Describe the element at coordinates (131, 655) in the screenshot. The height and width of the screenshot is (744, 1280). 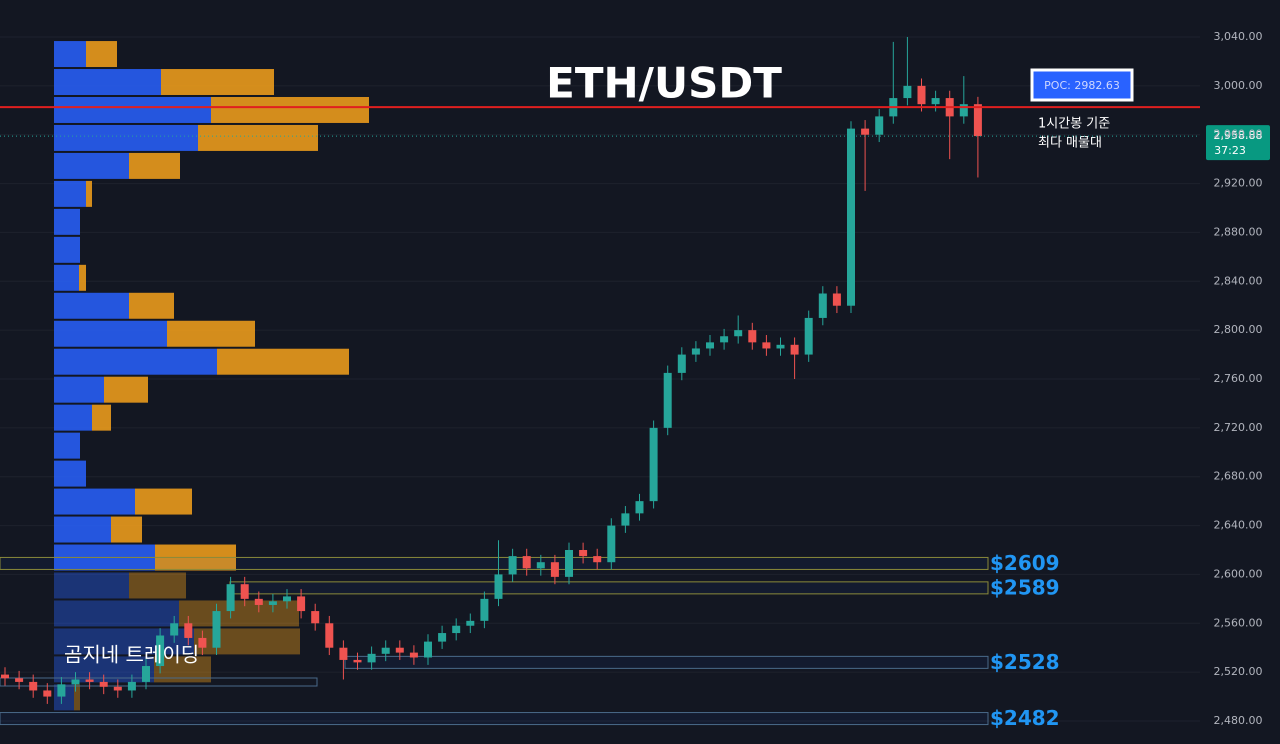
I see `watermark: 곰지네 트레이딩` at that location.